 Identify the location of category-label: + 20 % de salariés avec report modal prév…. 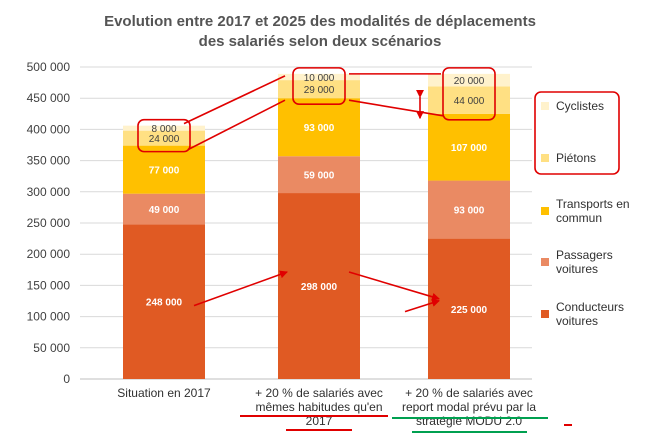
(469, 407).